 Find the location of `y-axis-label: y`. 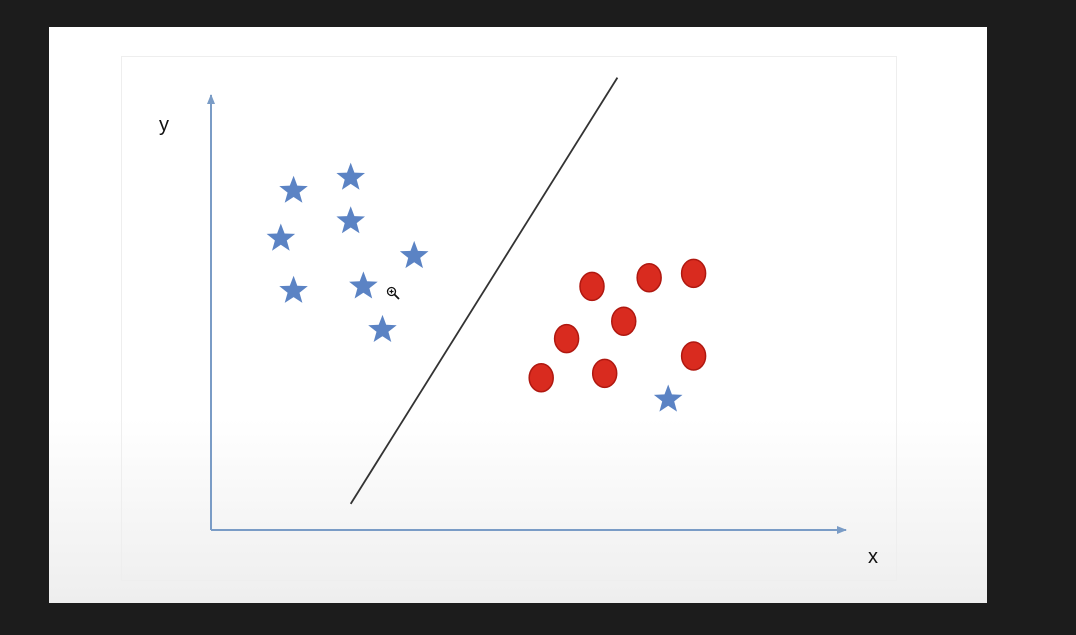

y-axis-label: y is located at coordinates (164, 125).